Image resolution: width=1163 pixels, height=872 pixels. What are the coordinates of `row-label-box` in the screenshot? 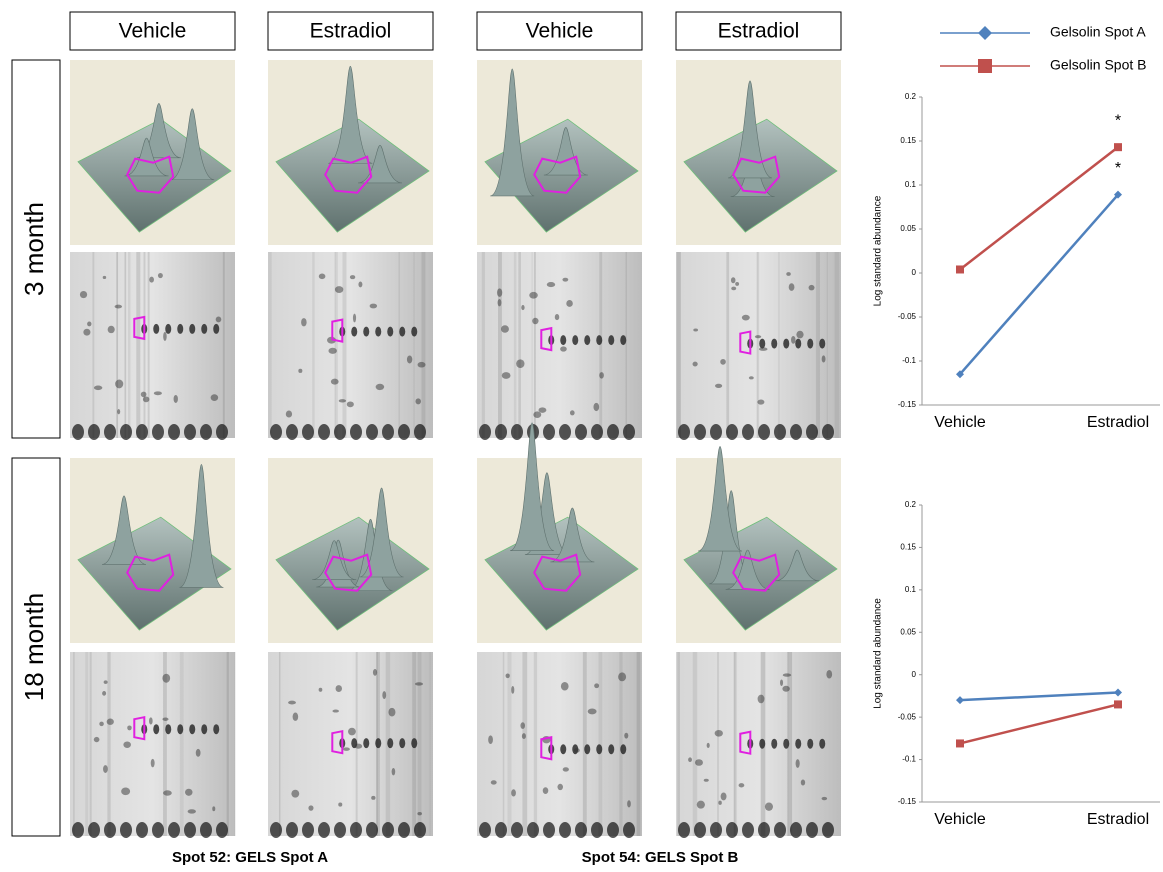 It's located at (36, 647).